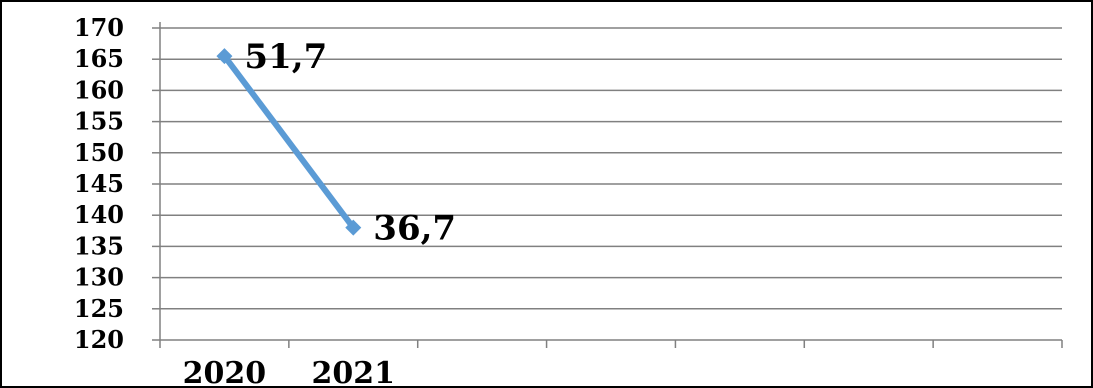 Image resolution: width=1093 pixels, height=388 pixels. Describe the element at coordinates (225, 372) in the screenshot. I see `x-tick-label-2020: 2020` at that location.